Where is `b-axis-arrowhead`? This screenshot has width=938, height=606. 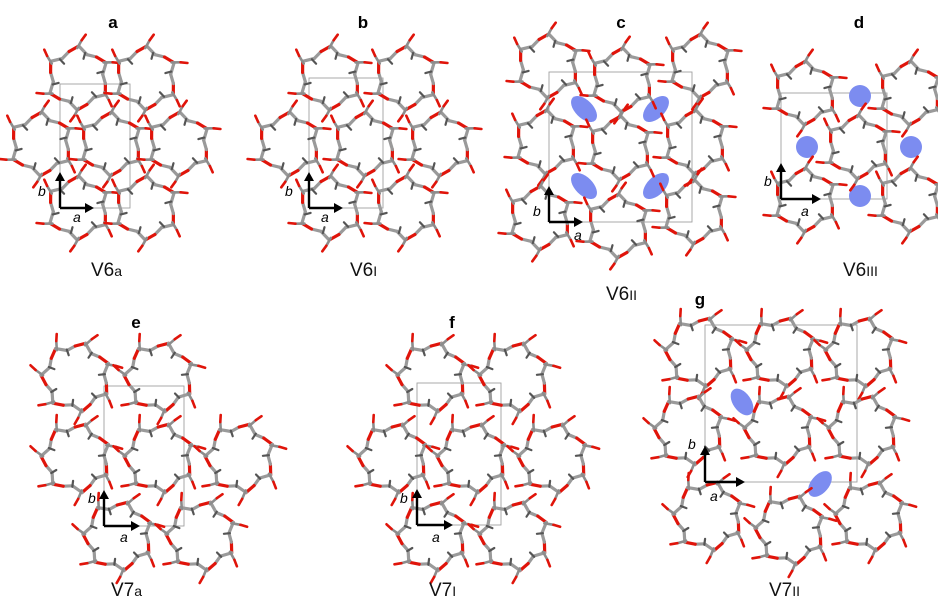 b-axis-arrowhead is located at coordinates (705, 450).